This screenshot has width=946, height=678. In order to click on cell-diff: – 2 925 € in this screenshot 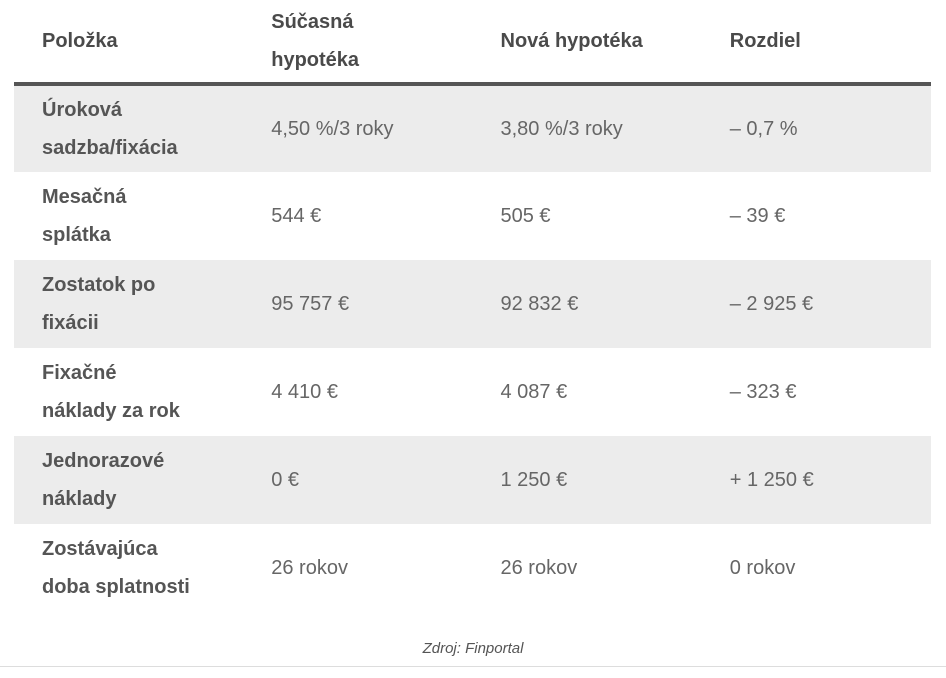, I will do `click(771, 304)`.